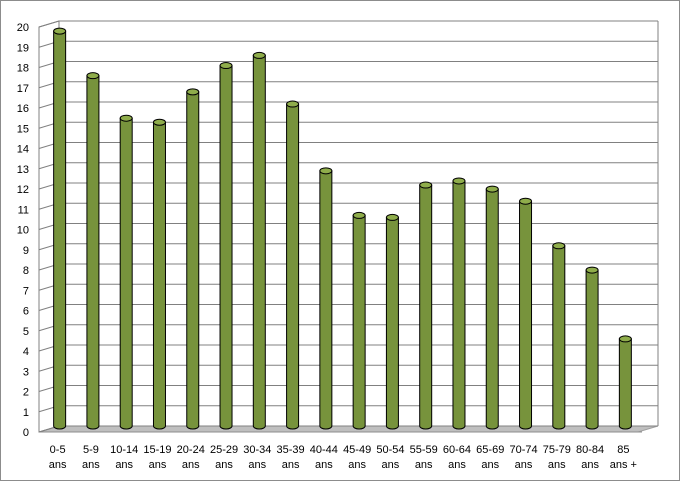 Image resolution: width=680 pixels, height=482 pixels. I want to click on y-tick-label: 8, so click(26, 271).